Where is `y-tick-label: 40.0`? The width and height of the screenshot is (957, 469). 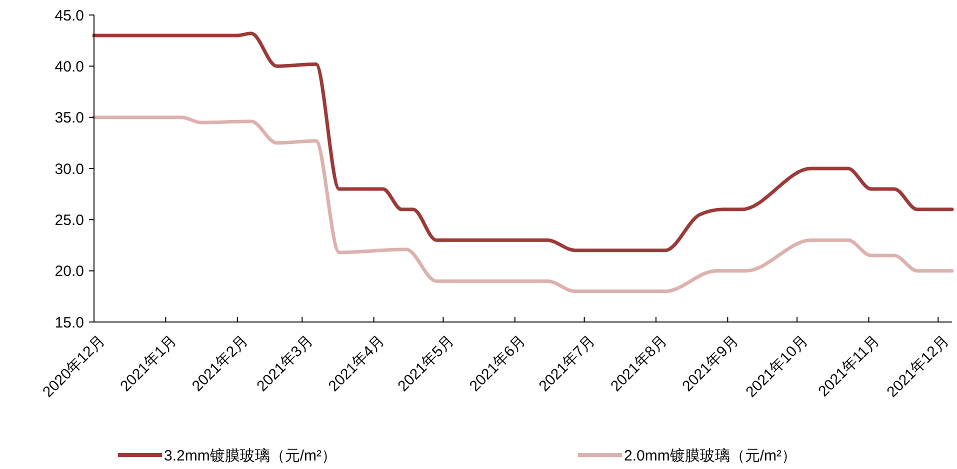
y-tick-label: 40.0 is located at coordinates (69, 67).